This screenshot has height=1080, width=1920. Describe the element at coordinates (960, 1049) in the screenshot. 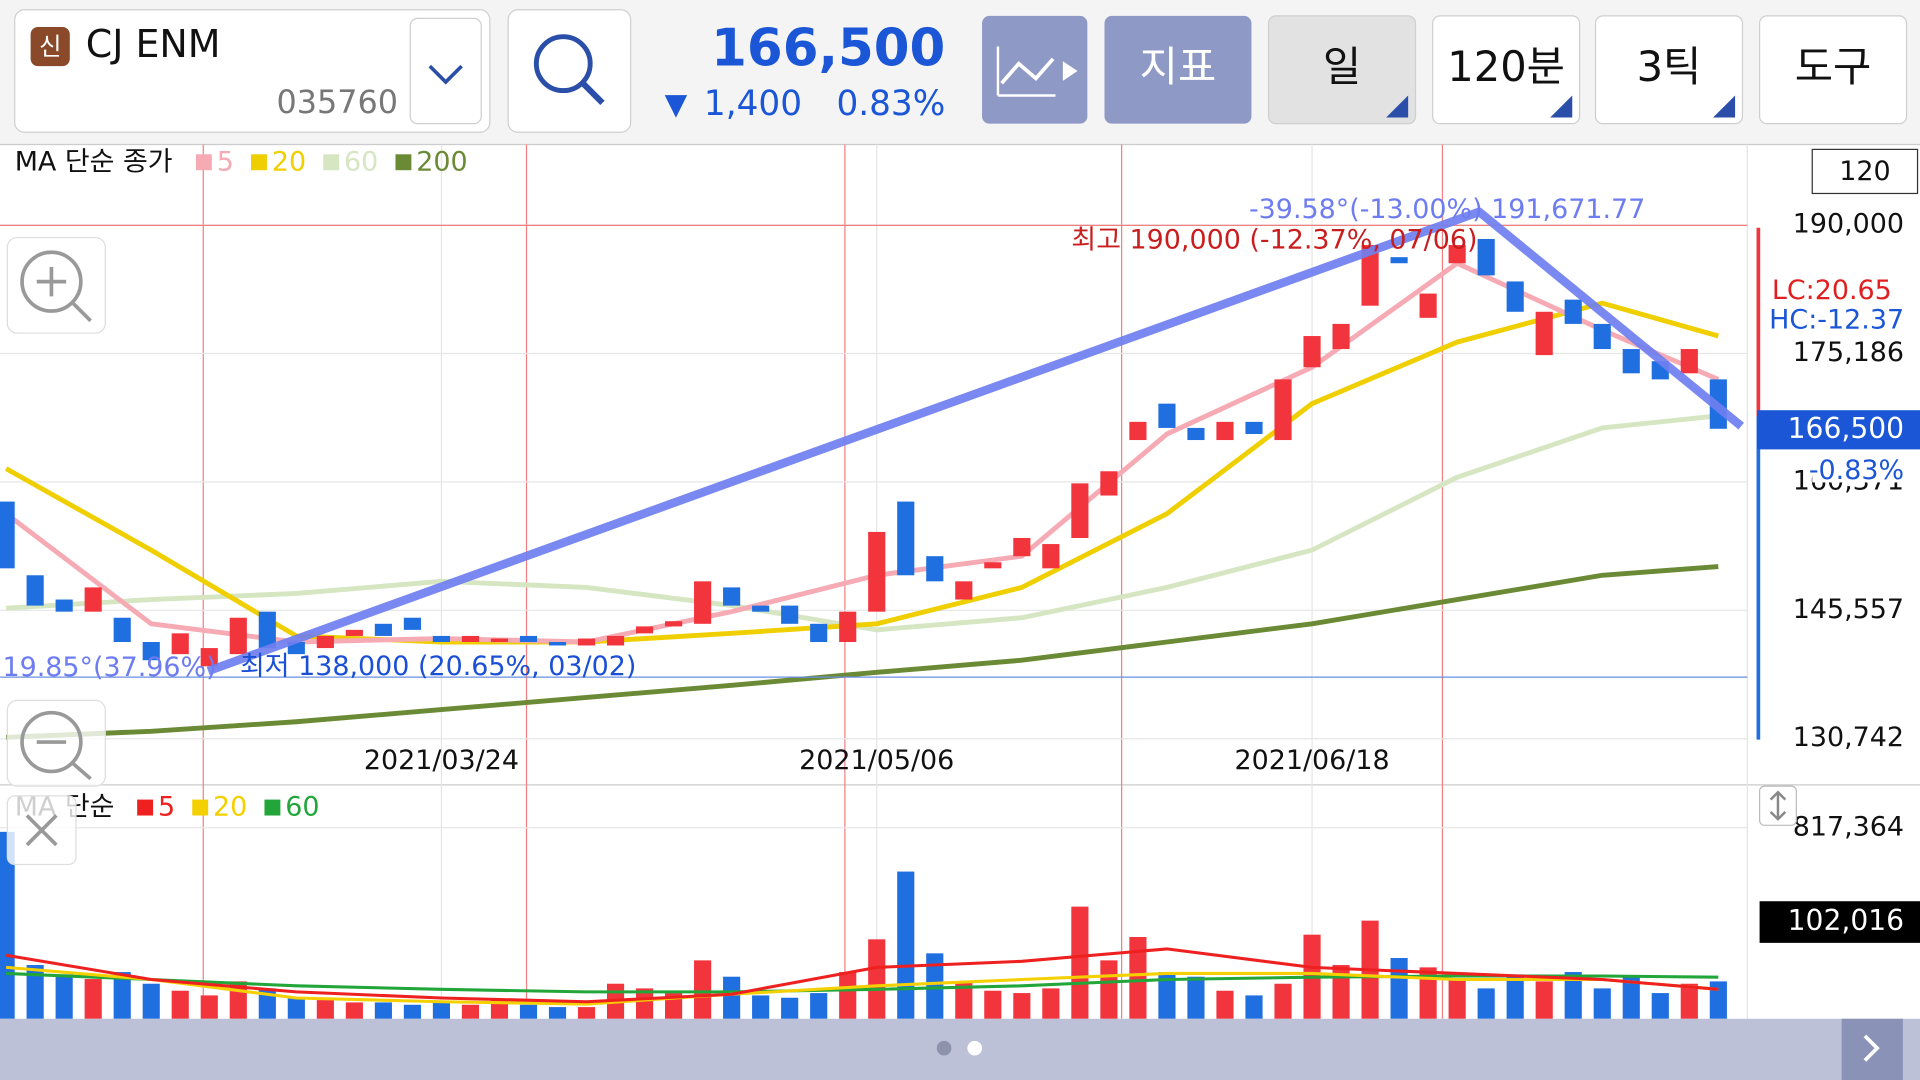

I see `footer-bar` at that location.